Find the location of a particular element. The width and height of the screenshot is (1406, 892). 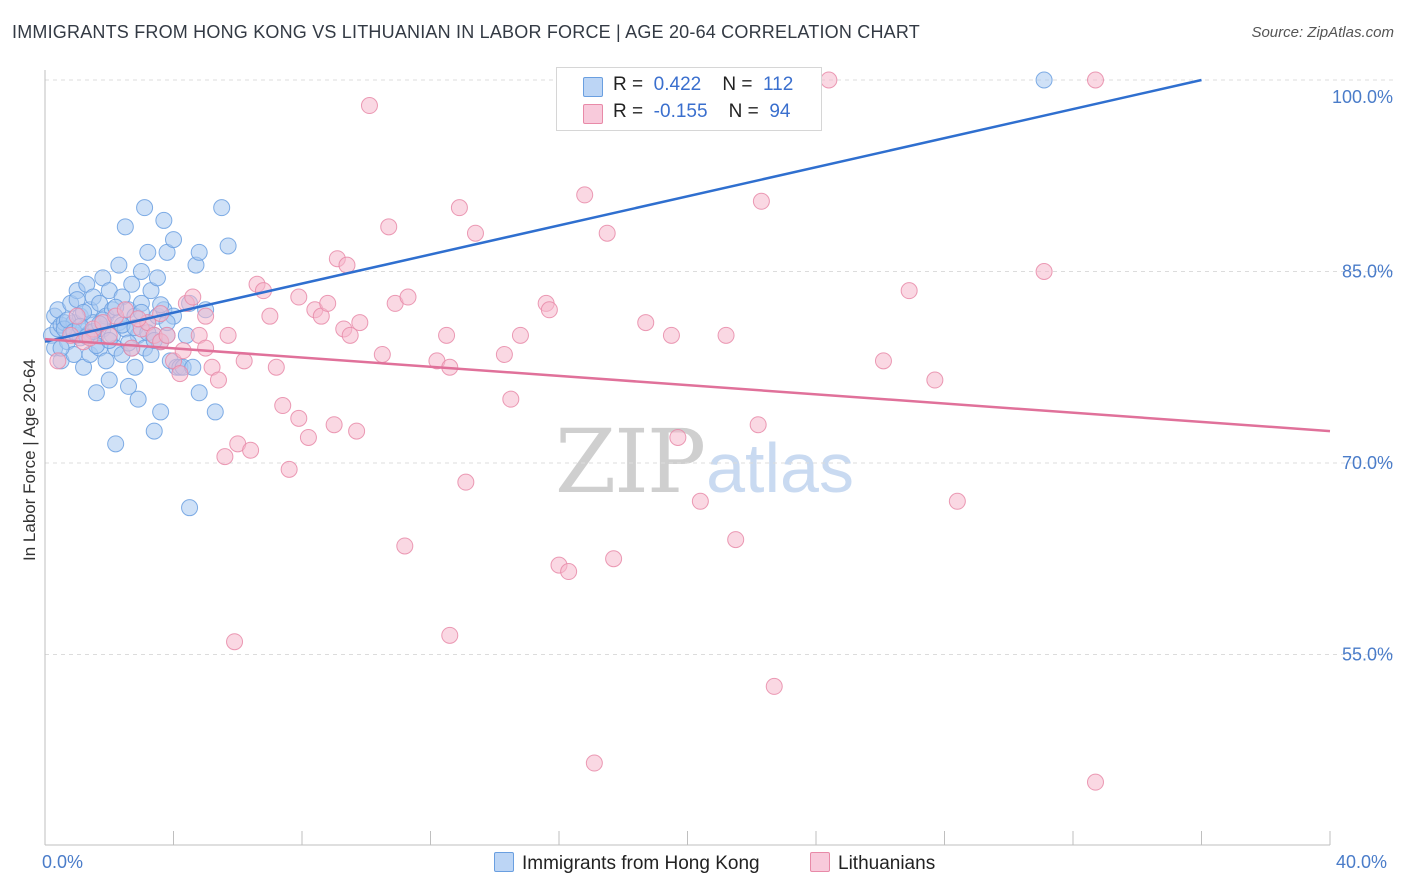

legend-item-lithuanians: Lithuanians is located at coordinates (872, 863).